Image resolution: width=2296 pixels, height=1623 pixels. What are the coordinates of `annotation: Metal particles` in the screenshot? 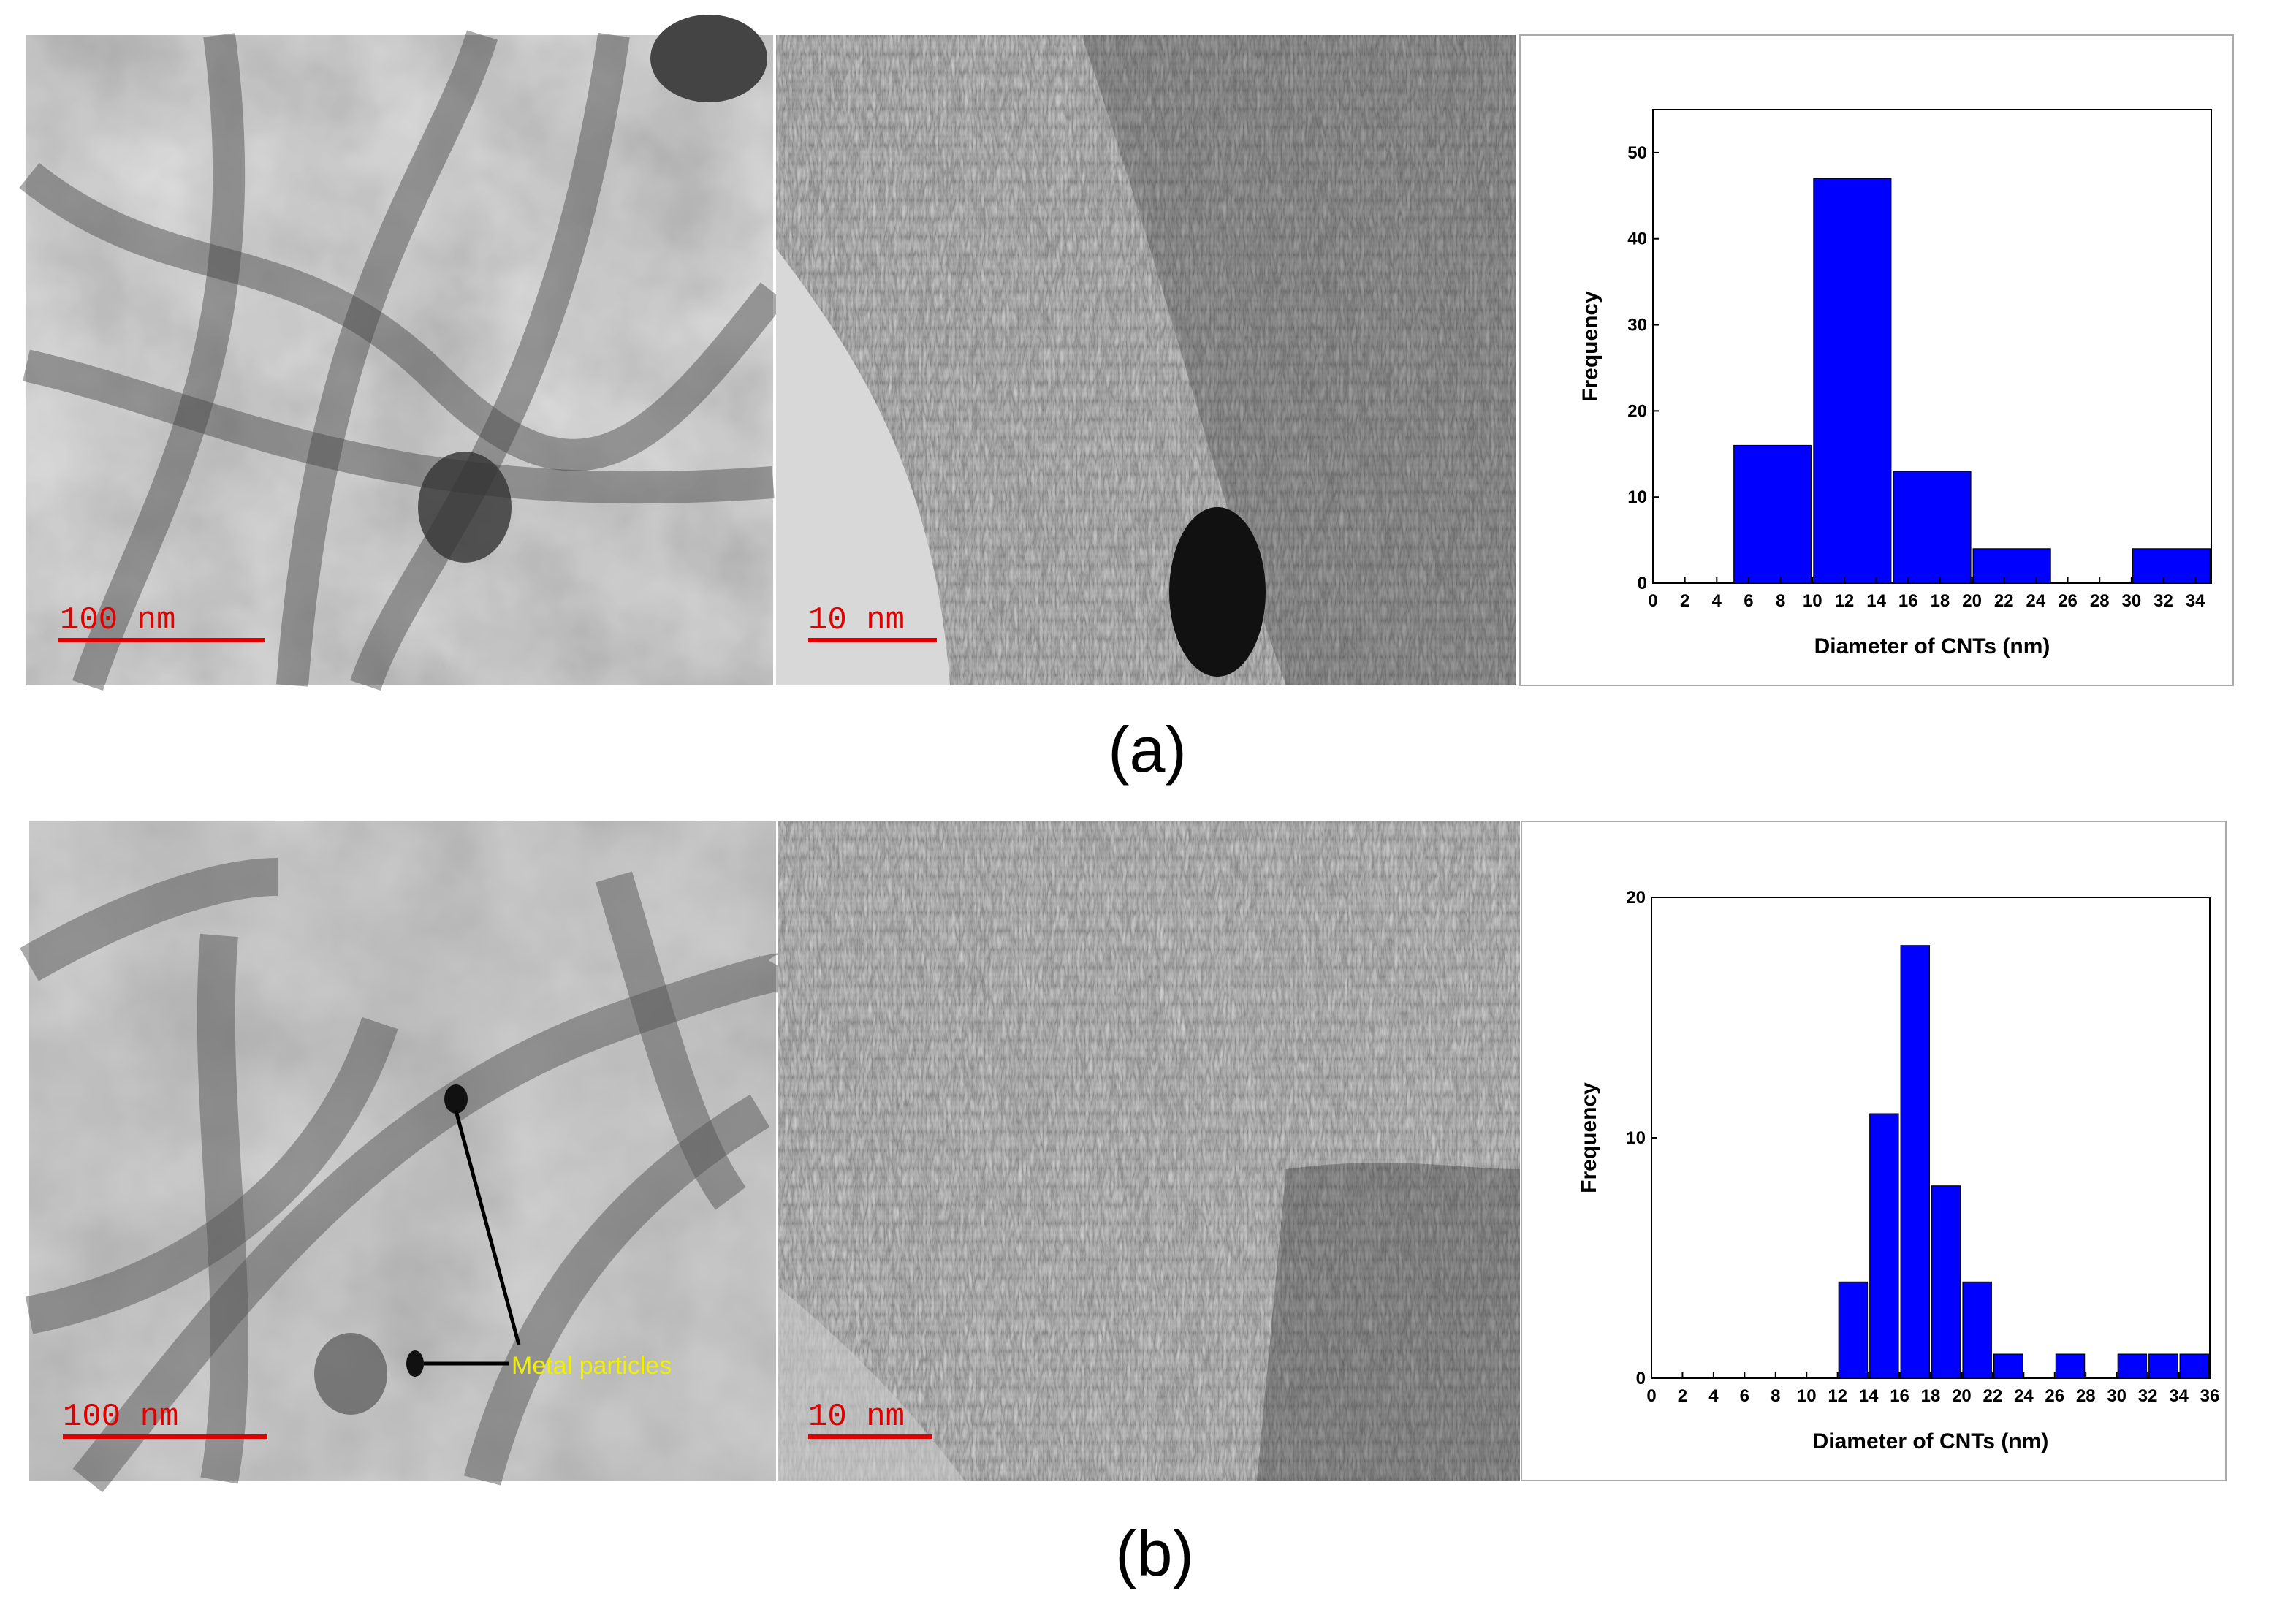 It's located at (592, 1366).